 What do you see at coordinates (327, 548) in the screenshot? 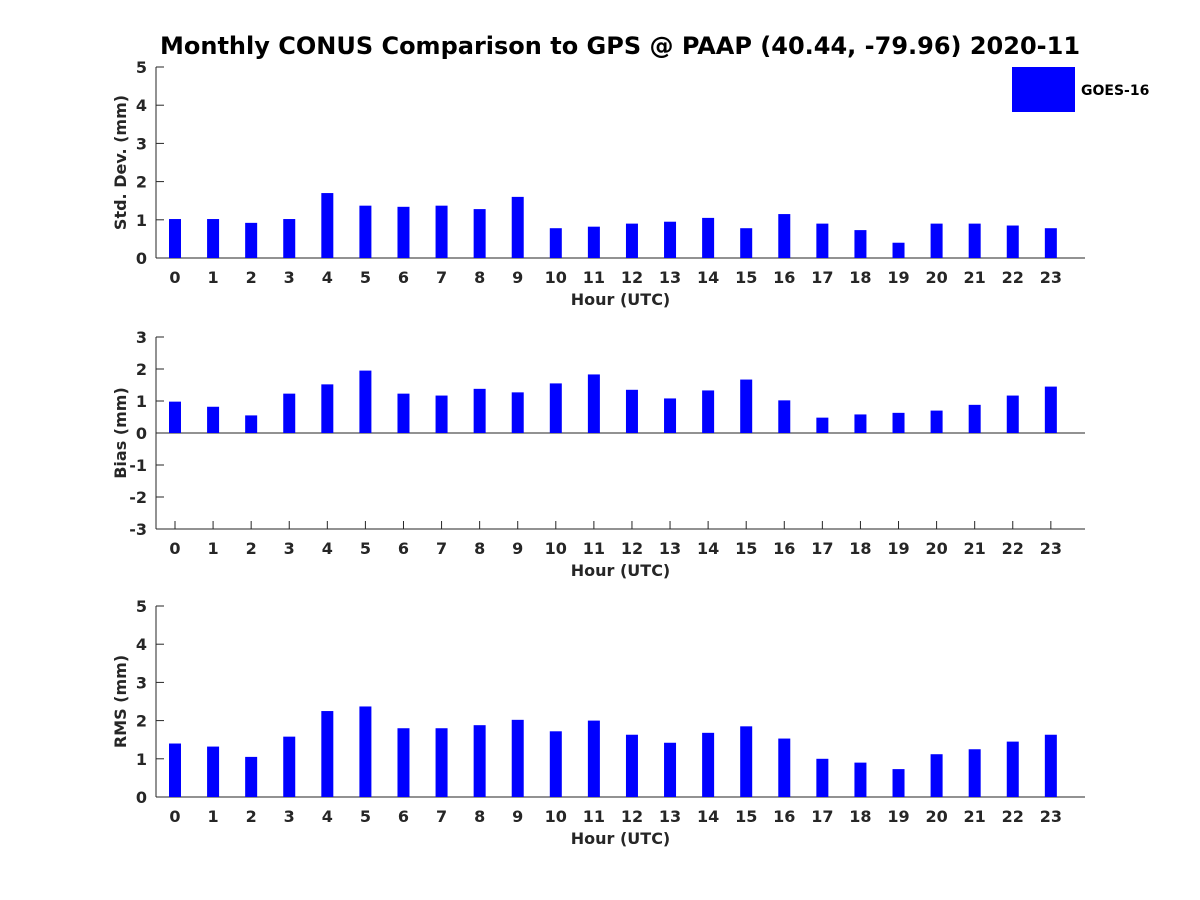
I see `bias-x-tick-label: 4` at bounding box center [327, 548].